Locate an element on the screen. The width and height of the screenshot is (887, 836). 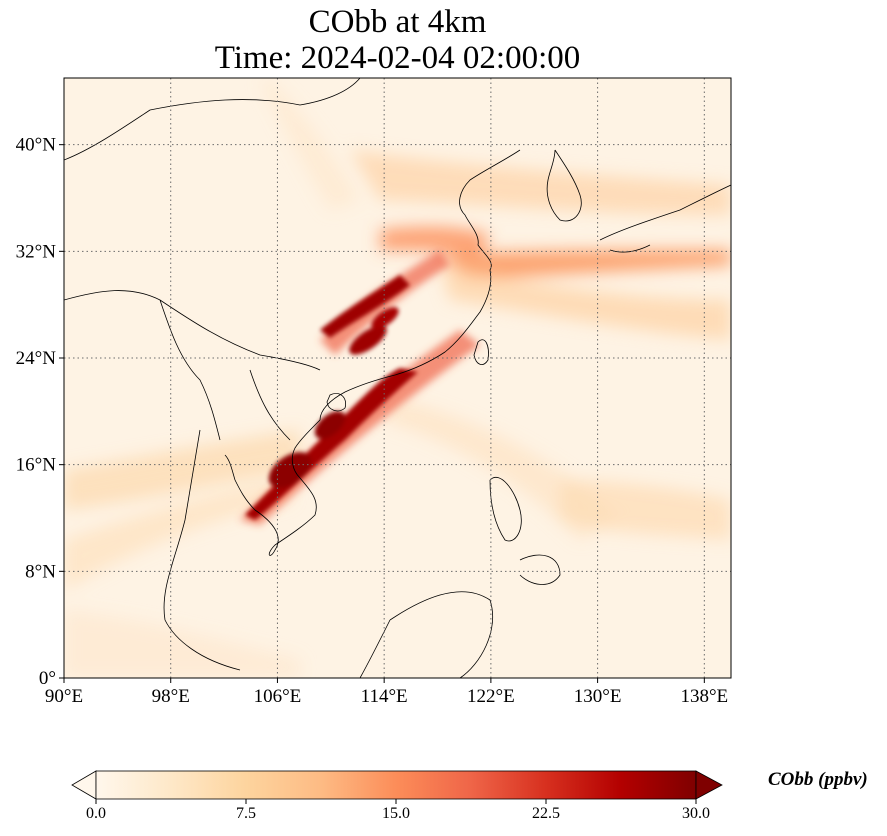
lon-tick-label: 98°E is located at coordinates (171, 696).